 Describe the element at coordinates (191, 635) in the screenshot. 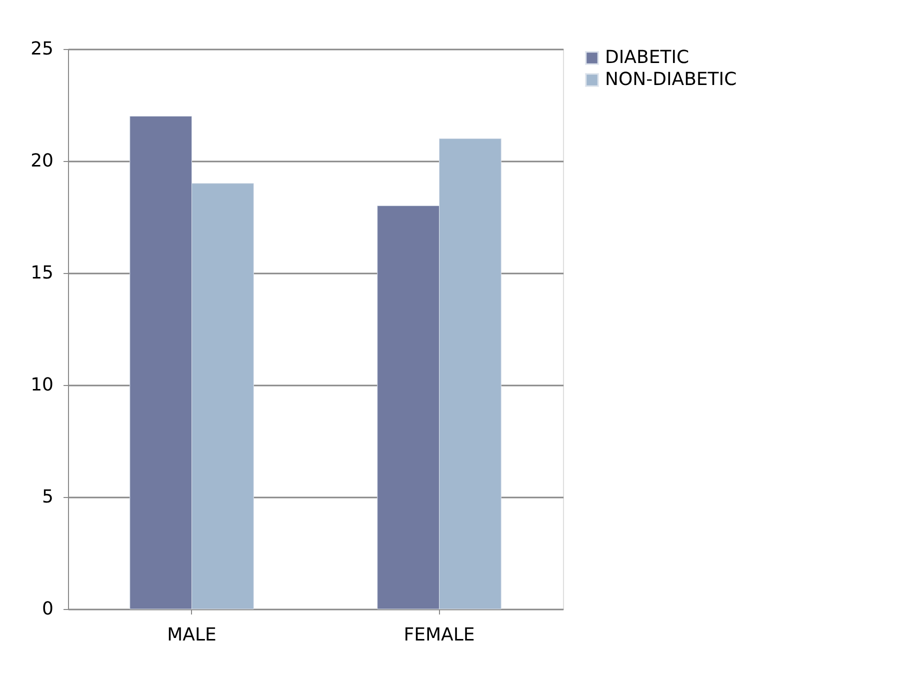

I see `x-tick-label: MALE` at that location.